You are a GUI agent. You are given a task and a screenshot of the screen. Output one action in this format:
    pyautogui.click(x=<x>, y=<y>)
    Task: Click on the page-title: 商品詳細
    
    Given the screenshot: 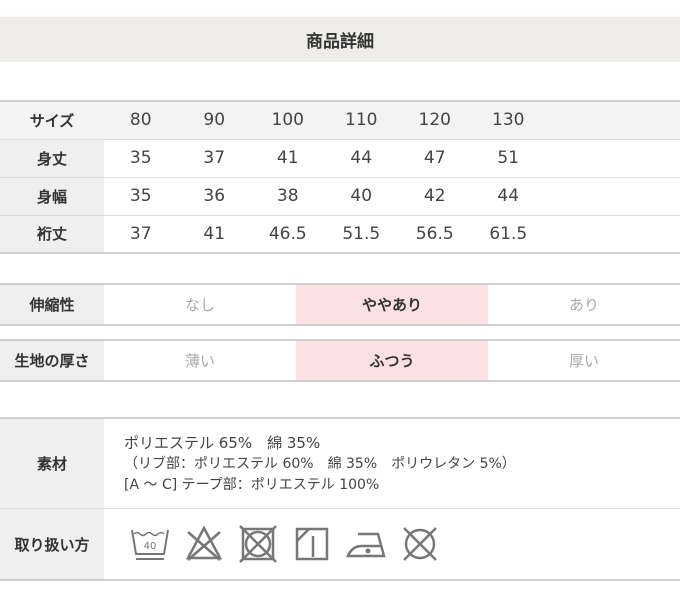 What is the action you would take?
    pyautogui.click(x=340, y=39)
    